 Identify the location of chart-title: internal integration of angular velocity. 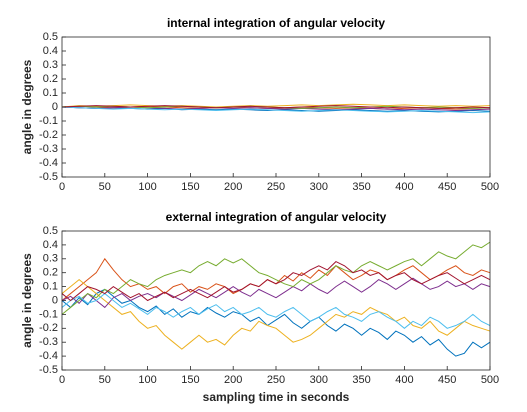
(276, 23).